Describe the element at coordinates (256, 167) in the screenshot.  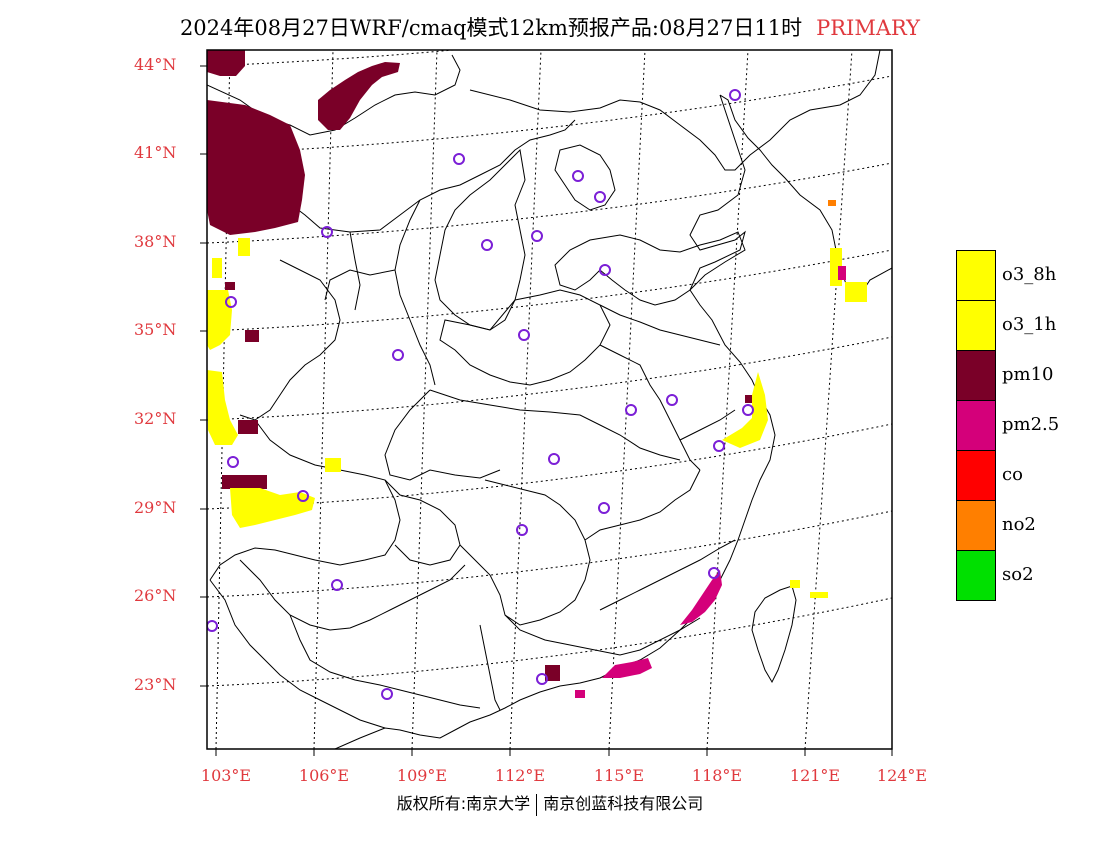
I see `pm10-region-nw` at that location.